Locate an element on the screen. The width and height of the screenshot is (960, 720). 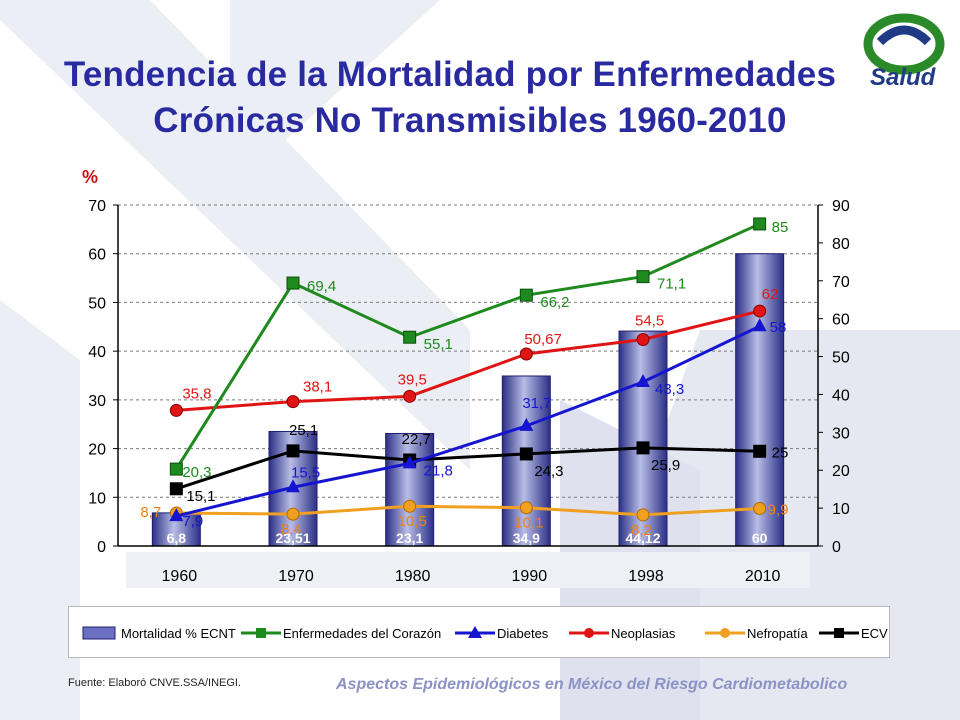
right-tick-label: 70 is located at coordinates (841, 282).